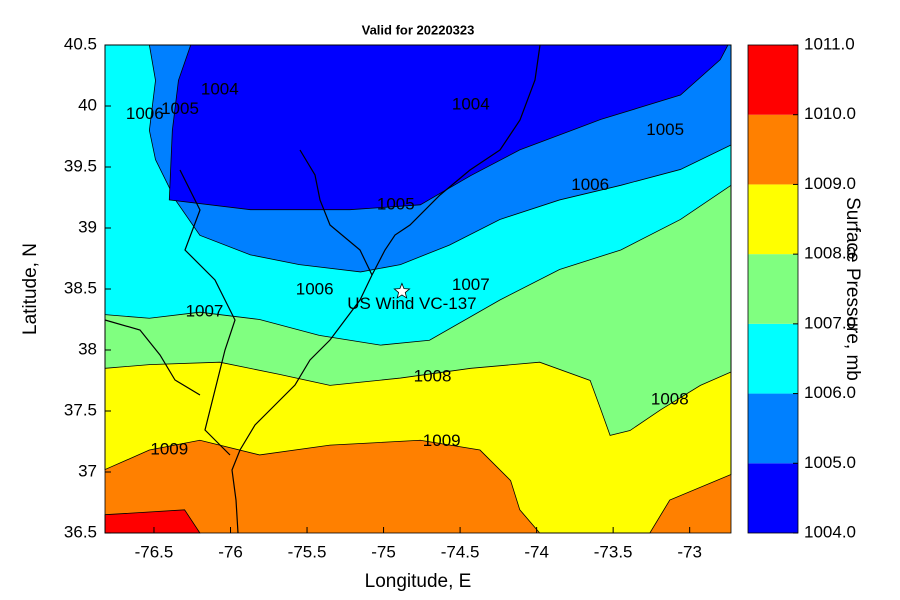  Describe the element at coordinates (830, 392) in the screenshot. I see `colorbar-tick-label: 1006.0` at that location.